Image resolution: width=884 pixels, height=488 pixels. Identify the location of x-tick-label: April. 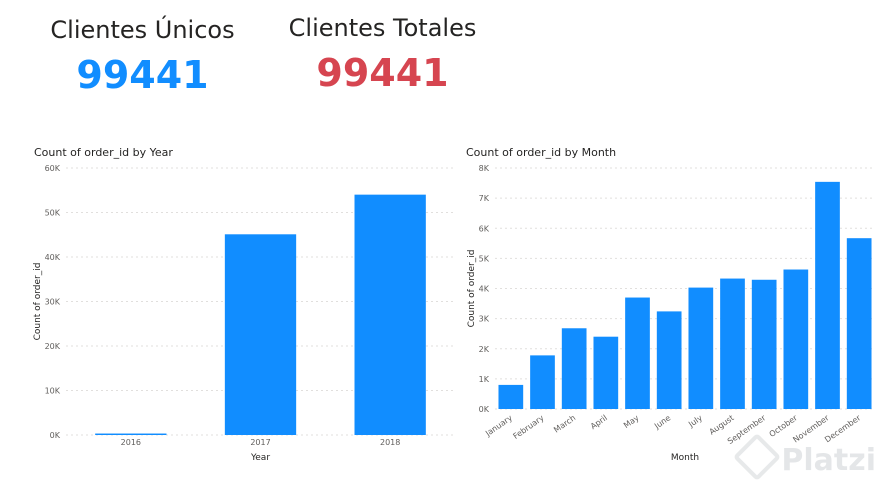
(599, 422).